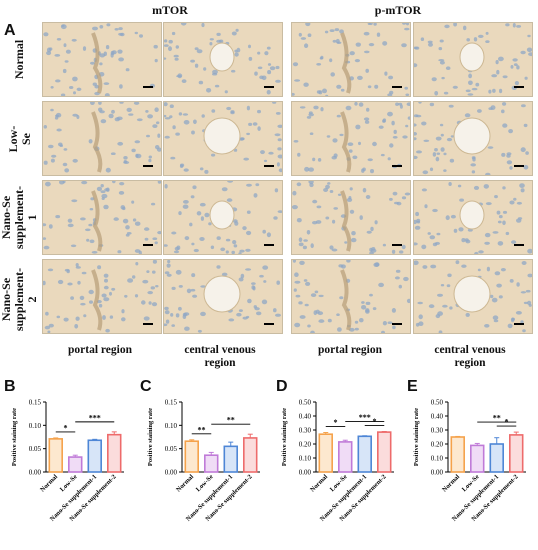 The height and width of the screenshot is (550, 538). What do you see at coordinates (350, 350) in the screenshot?
I see `column-label-3: portal region` at bounding box center [350, 350].